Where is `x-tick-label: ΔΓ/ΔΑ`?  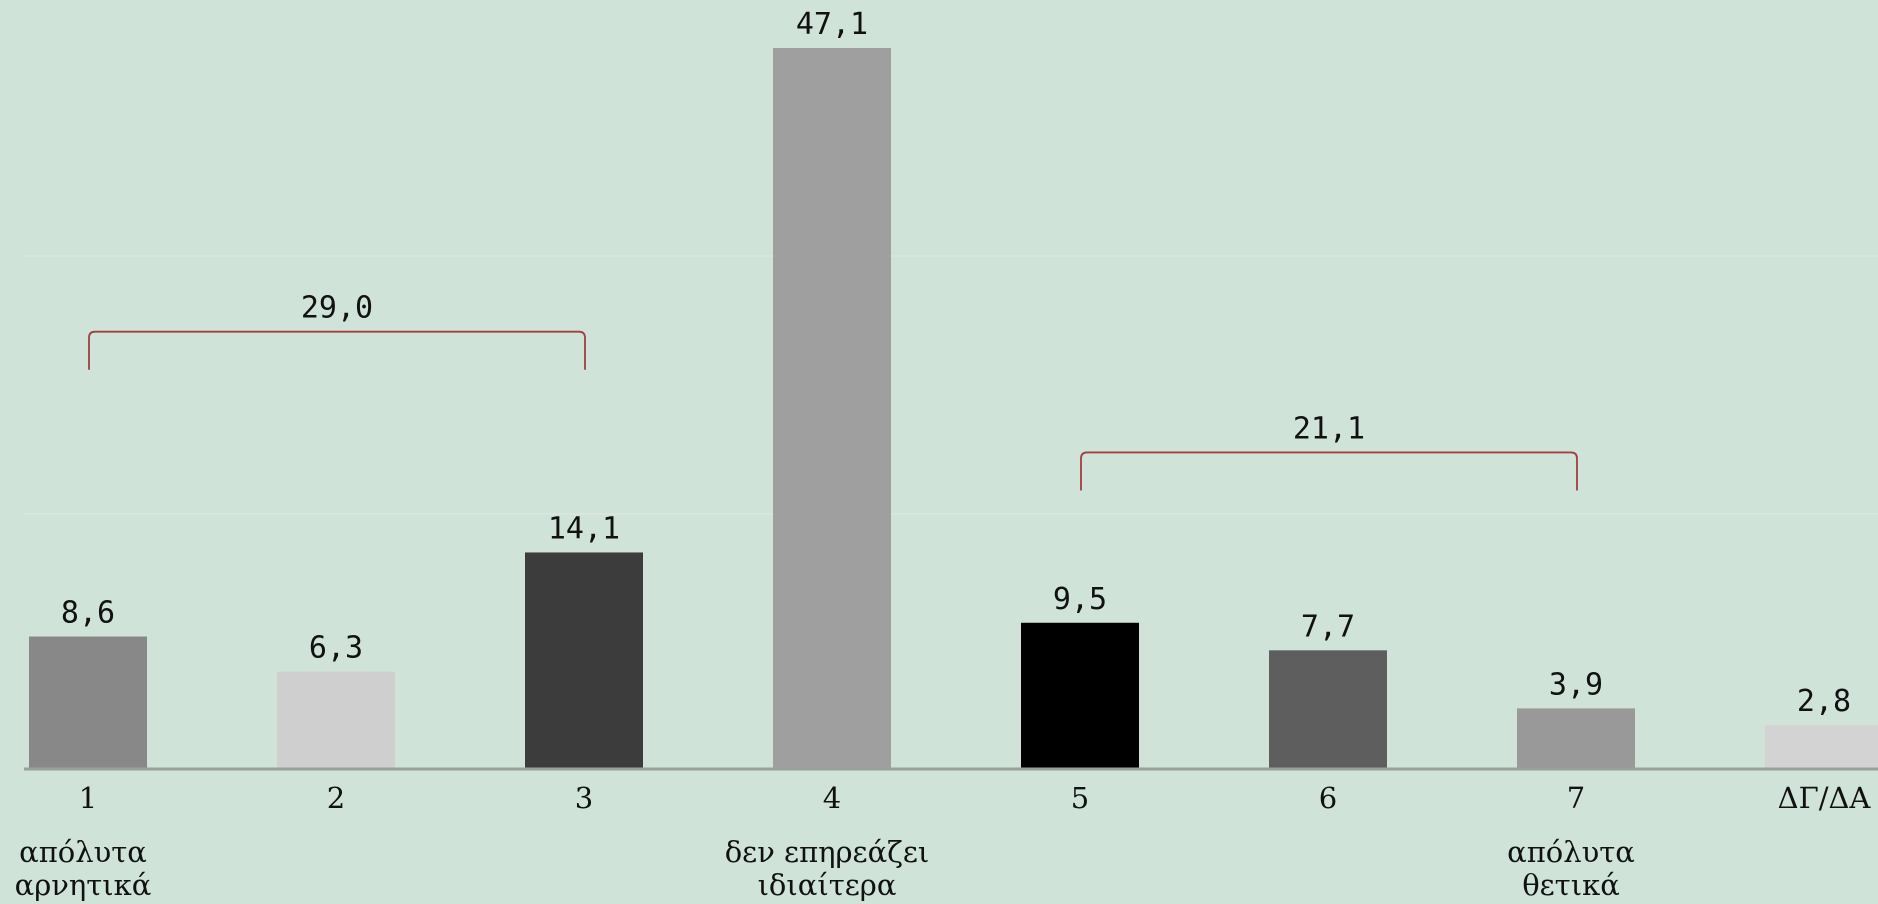 x-tick-label: ΔΓ/ΔΑ is located at coordinates (1825, 798).